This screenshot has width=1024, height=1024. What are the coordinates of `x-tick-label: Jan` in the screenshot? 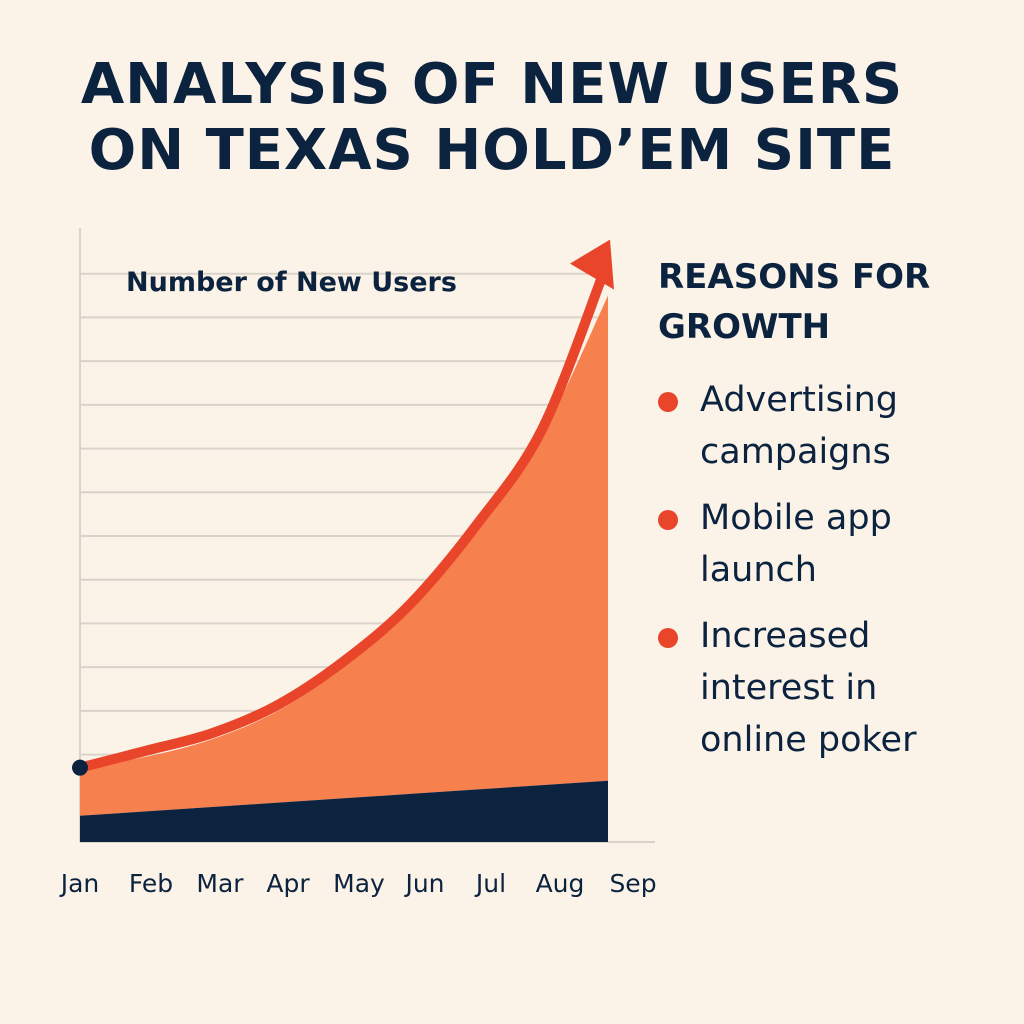 It's located at (79, 883).